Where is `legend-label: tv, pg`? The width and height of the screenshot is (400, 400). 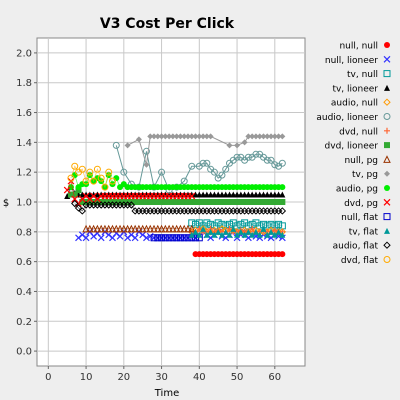 legend-label: tv, pg is located at coordinates (365, 175).